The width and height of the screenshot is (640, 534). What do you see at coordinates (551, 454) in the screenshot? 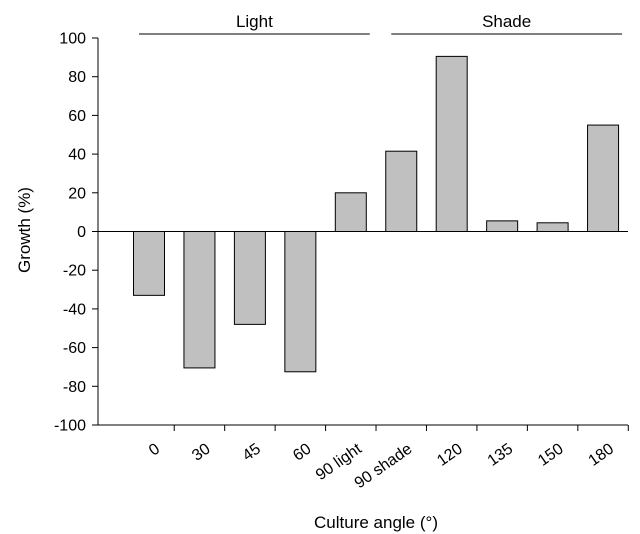
I see `x-tick-label: 150` at bounding box center [551, 454].